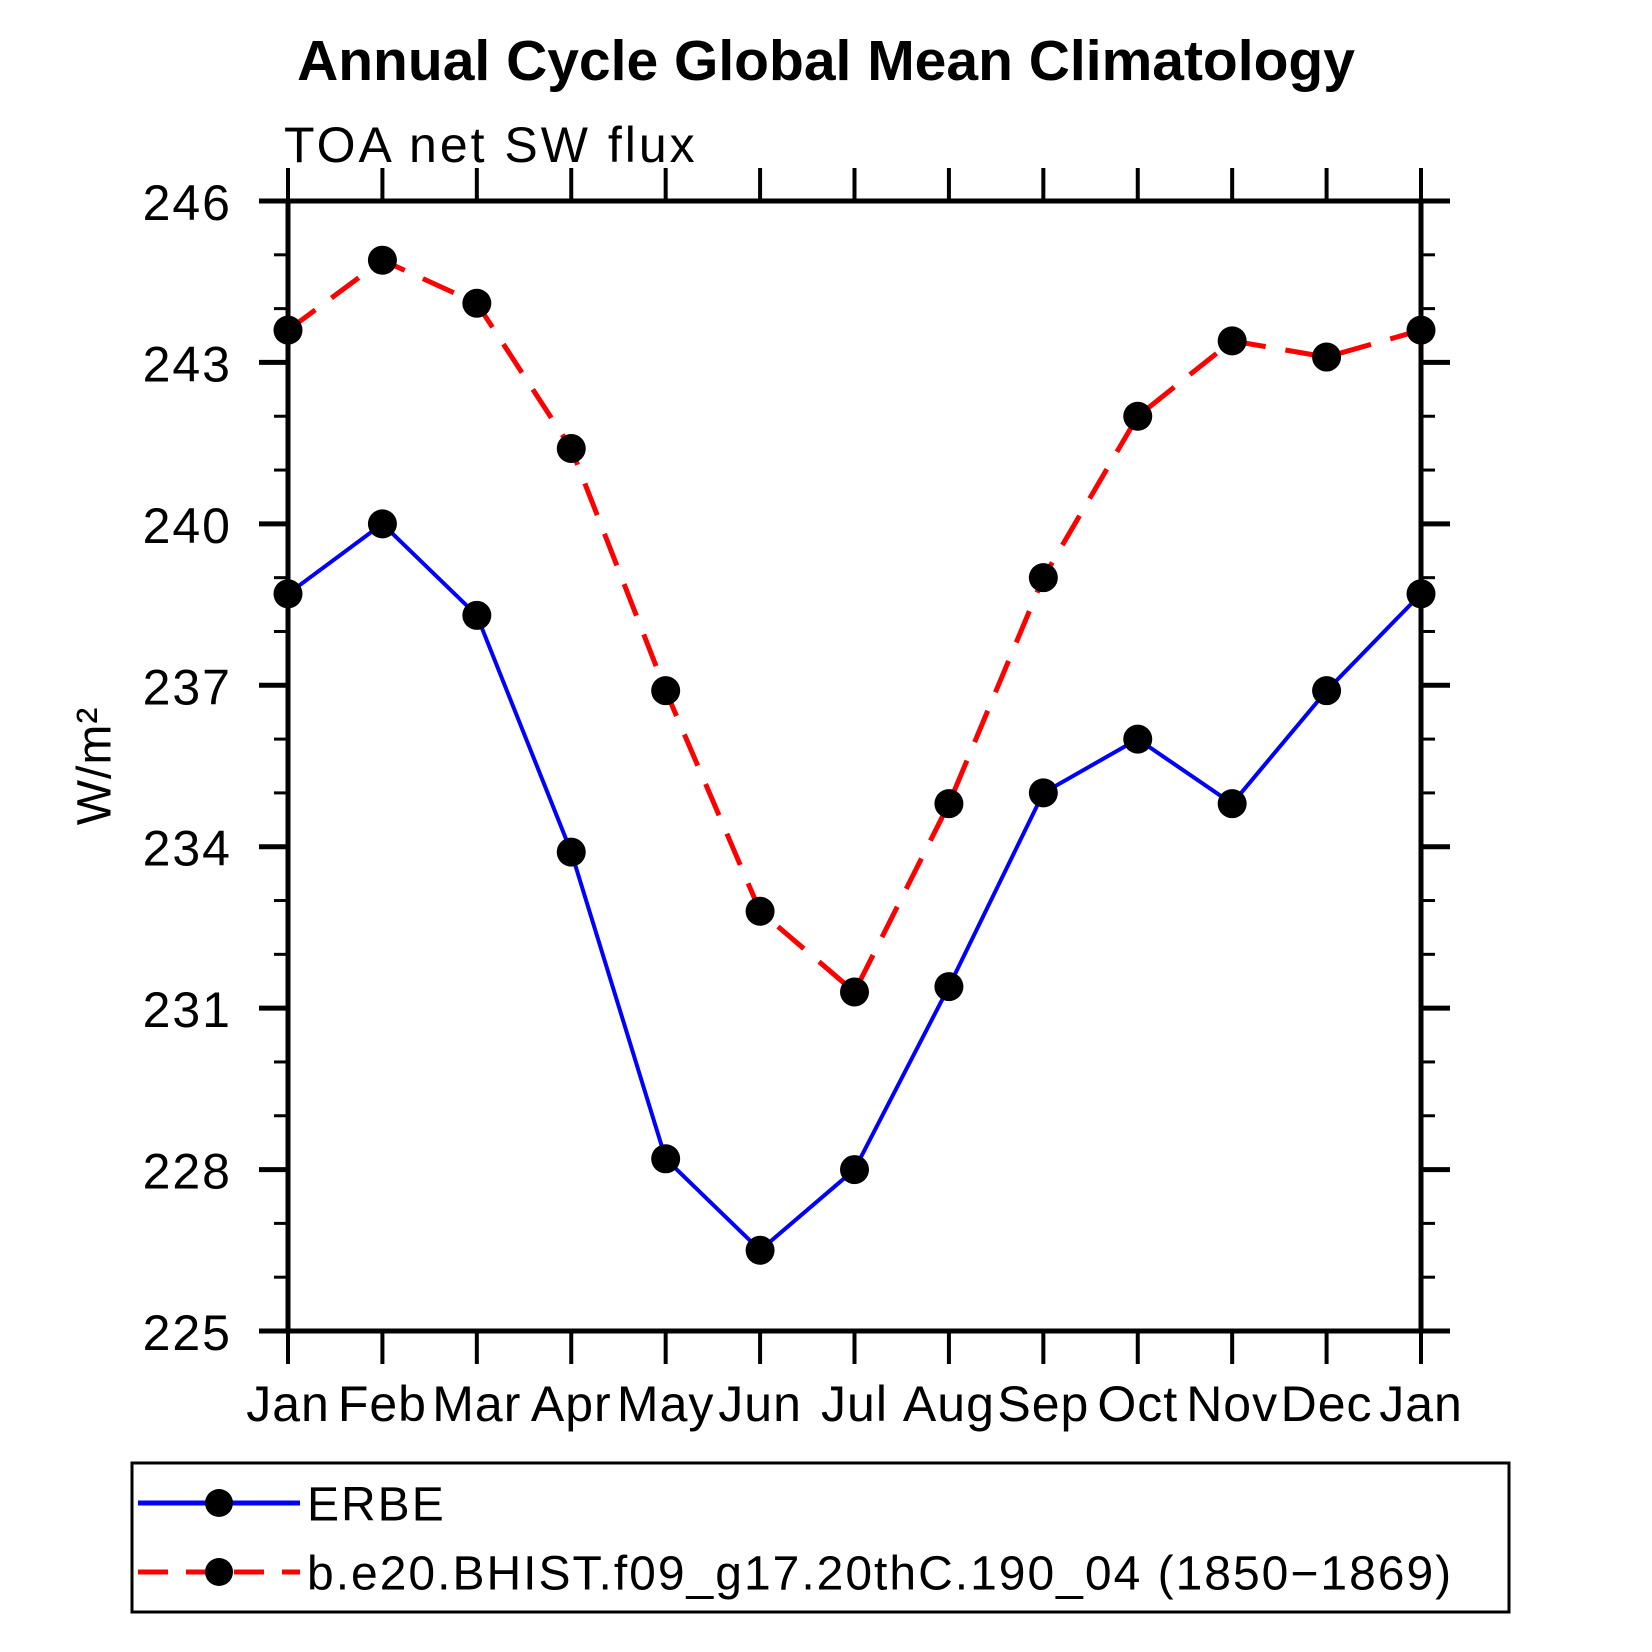 The image size is (1652, 1652). I want to click on x-tick-label: Sep, so click(1043, 1404).